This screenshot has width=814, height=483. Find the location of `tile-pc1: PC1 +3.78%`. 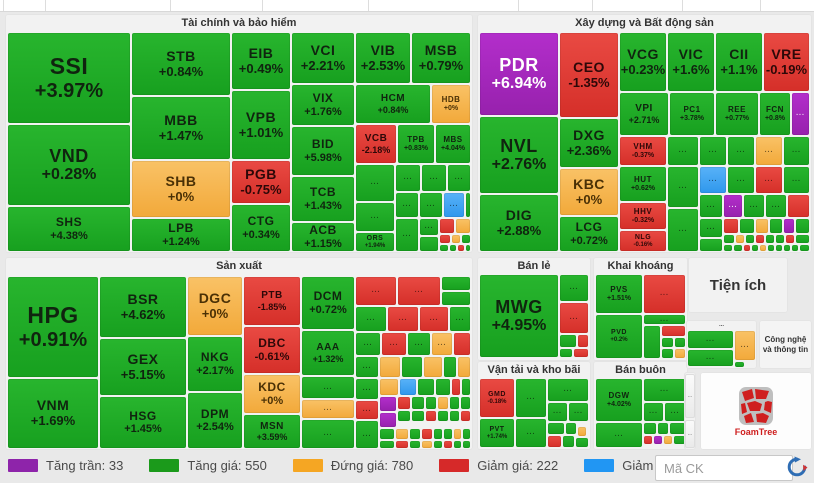

tile-pc1: PC1 +3.78% is located at coordinates (692, 114).